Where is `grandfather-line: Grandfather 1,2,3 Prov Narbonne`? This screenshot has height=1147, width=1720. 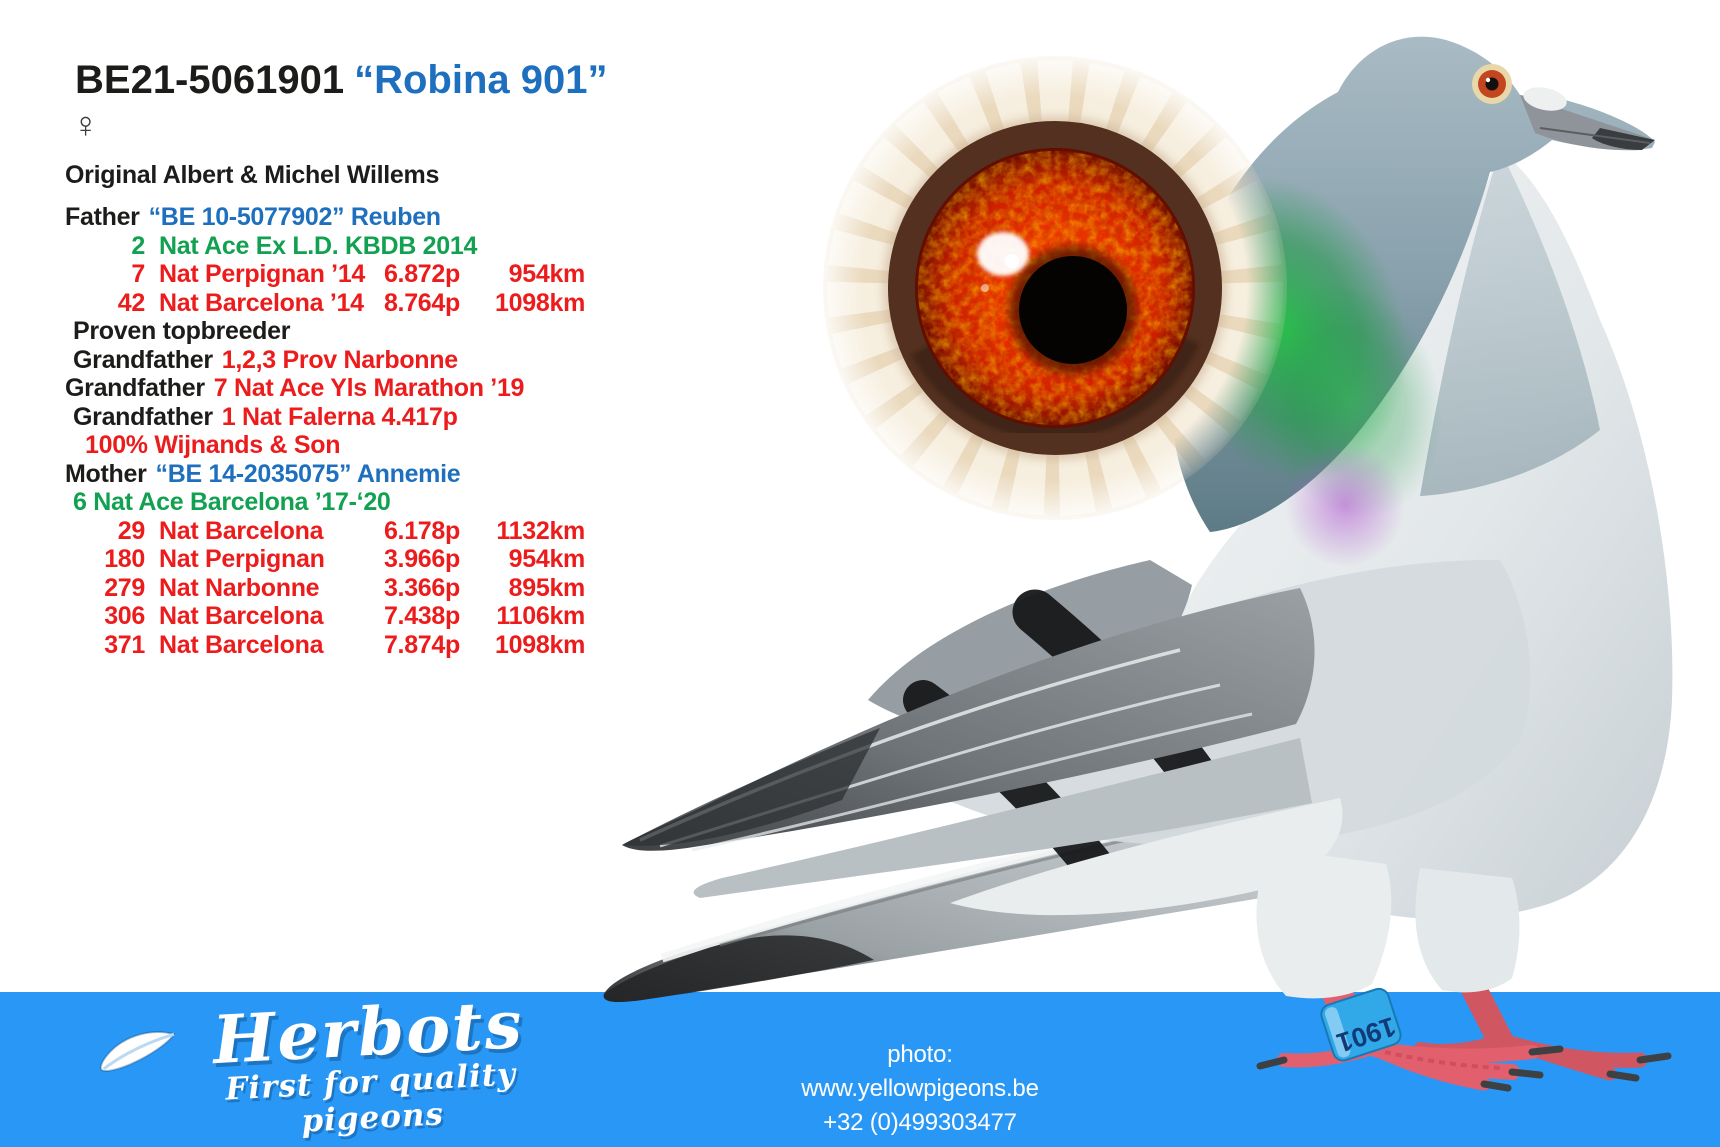 grandfather-line: Grandfather 1,2,3 Prov Narbonne is located at coordinates (265, 359).